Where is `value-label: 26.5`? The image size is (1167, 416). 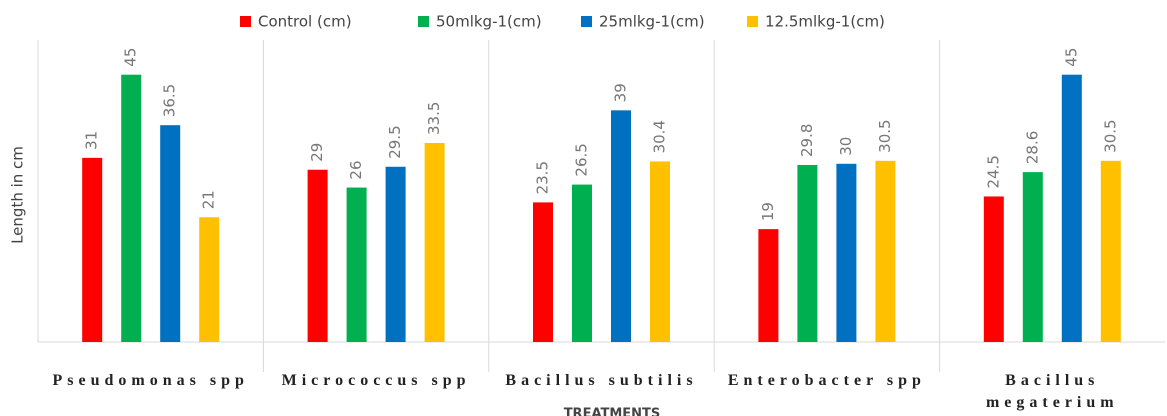
value-label: 26.5 is located at coordinates (582, 159).